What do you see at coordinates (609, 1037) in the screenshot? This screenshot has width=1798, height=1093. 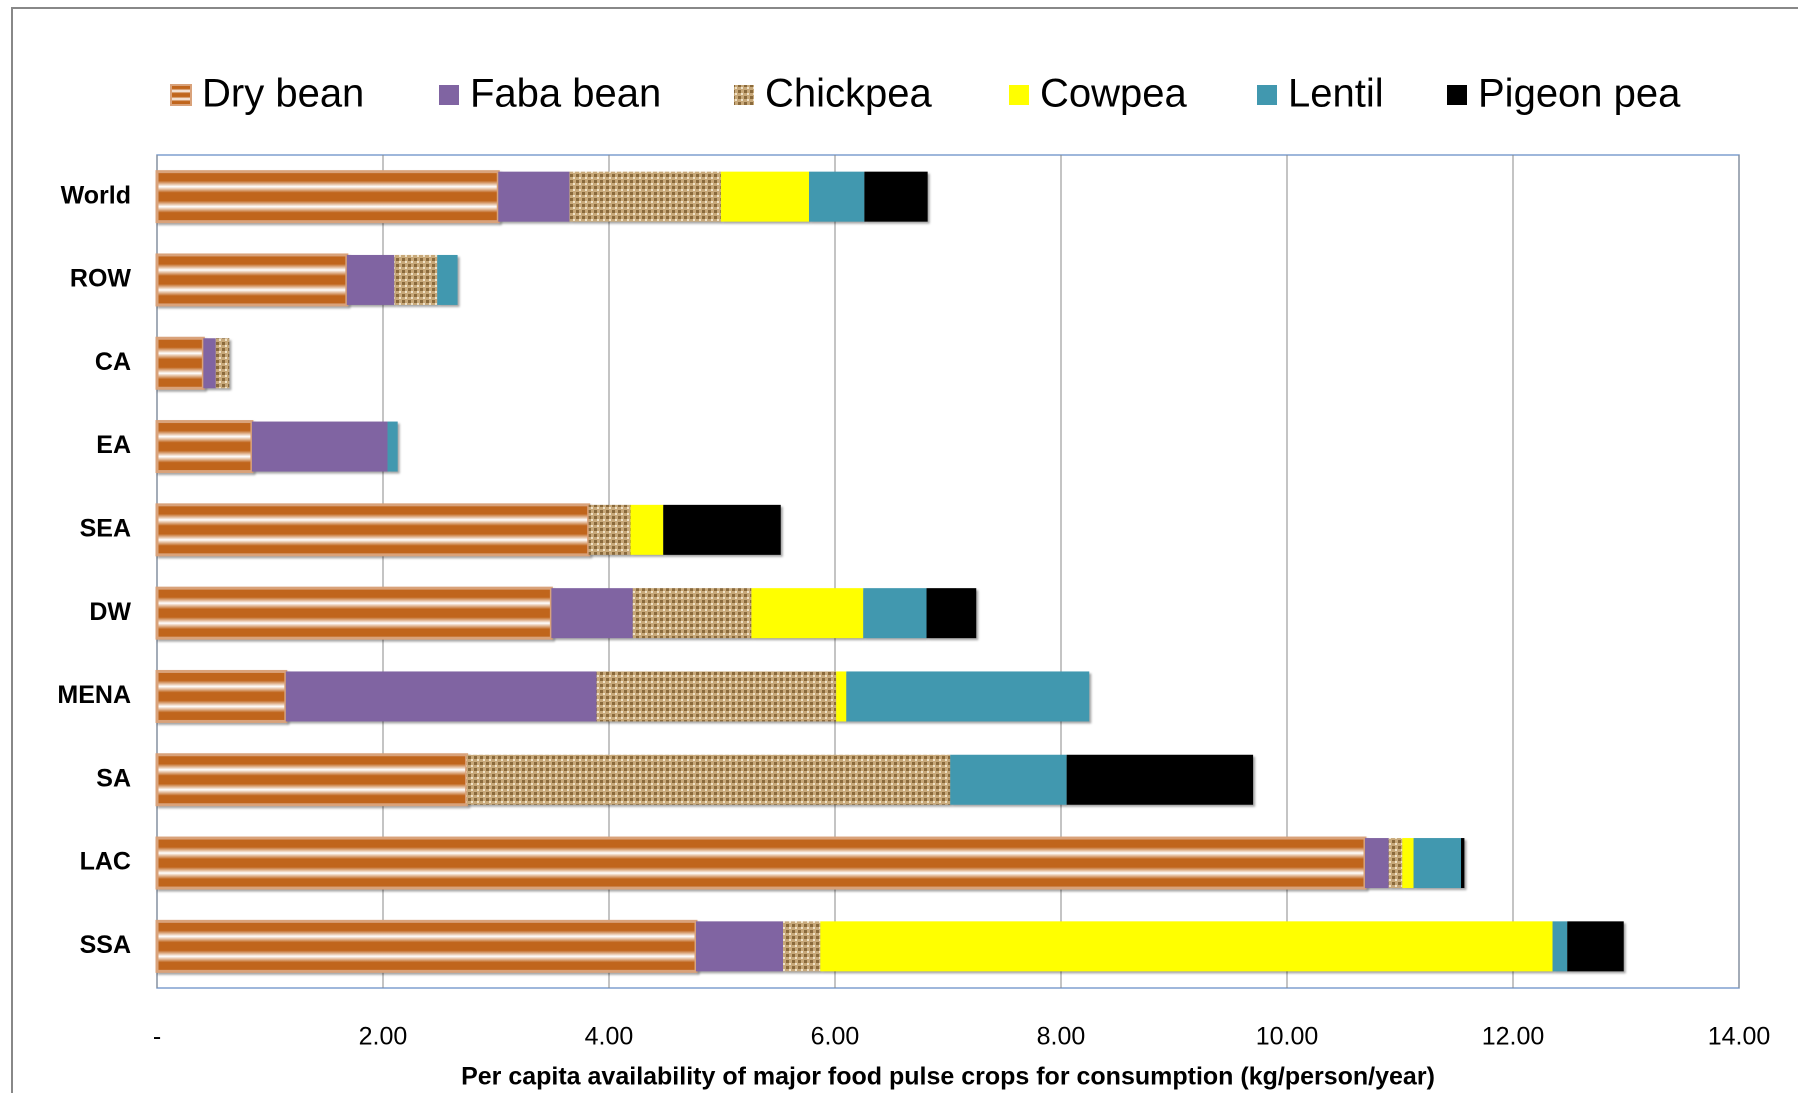 I see `x-tick-label: 4.00` at bounding box center [609, 1037].